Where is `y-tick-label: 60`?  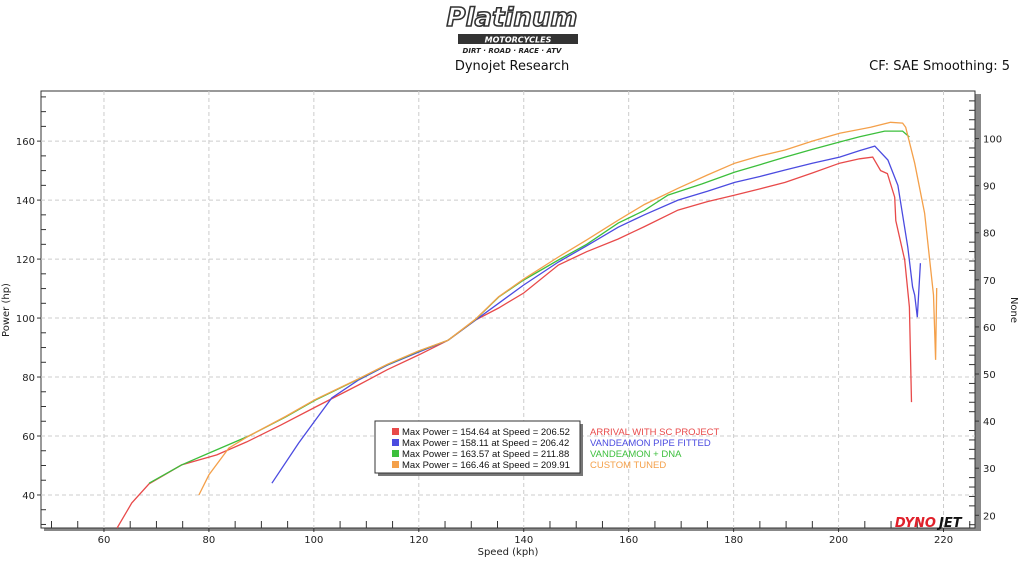
y-tick-label: 60 is located at coordinates (28, 437).